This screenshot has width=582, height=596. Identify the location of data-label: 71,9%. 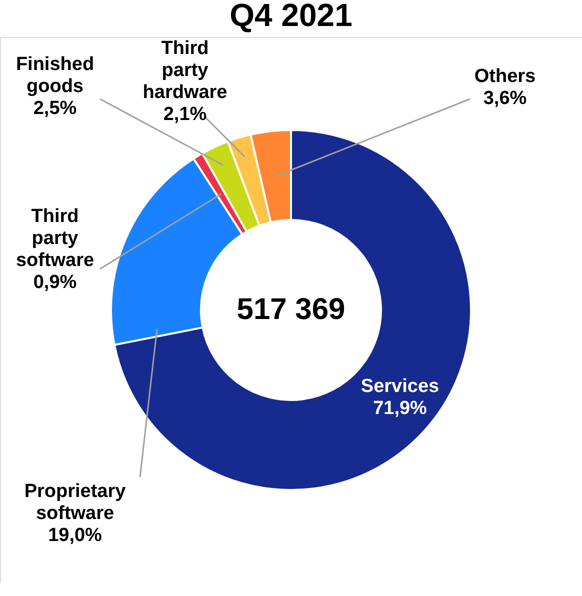
(400, 408).